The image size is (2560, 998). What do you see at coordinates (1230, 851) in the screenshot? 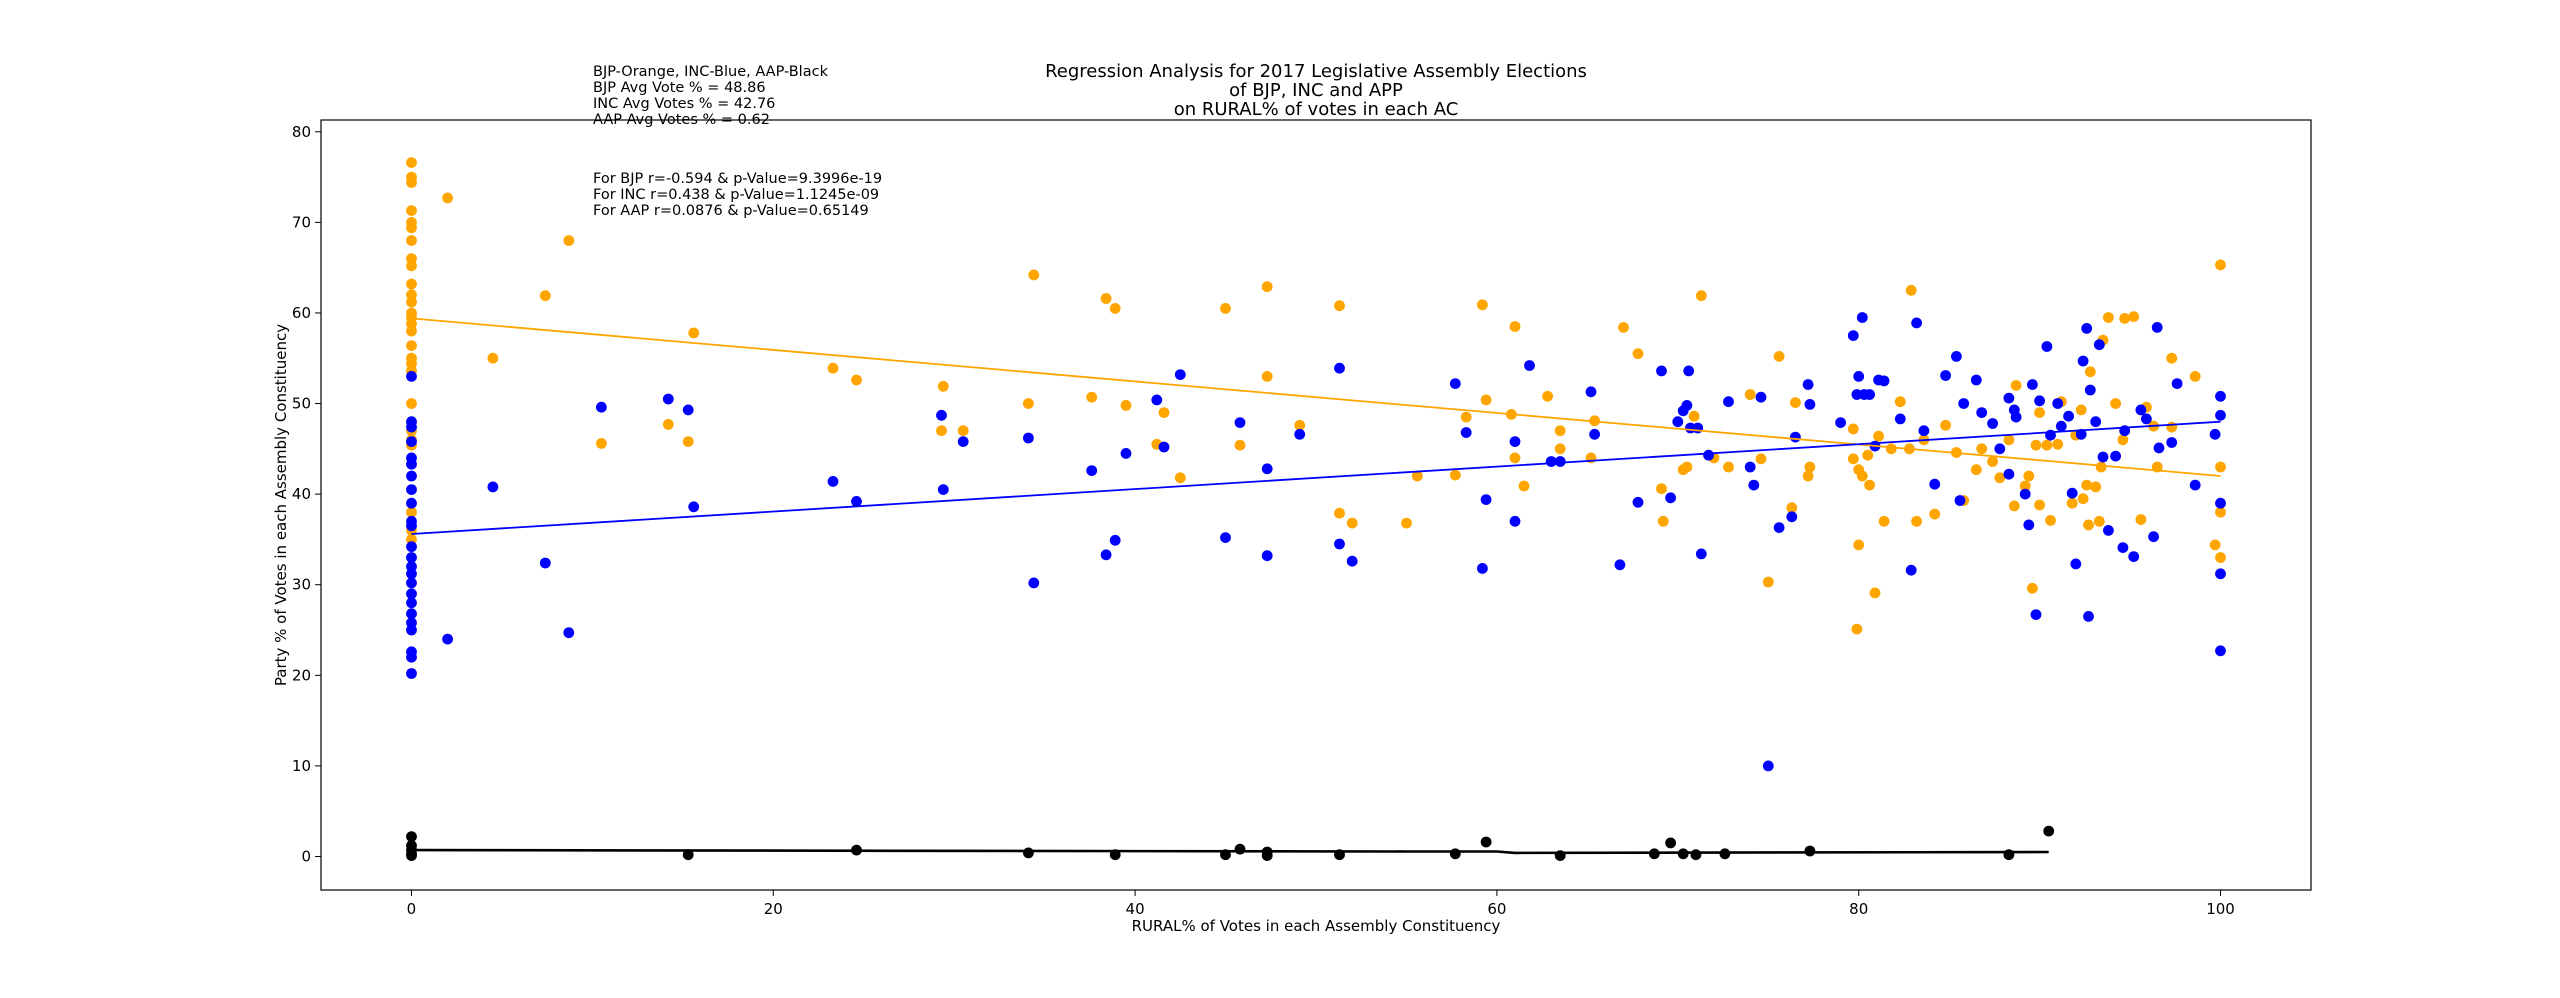
I see `aap-regression-line` at bounding box center [1230, 851].